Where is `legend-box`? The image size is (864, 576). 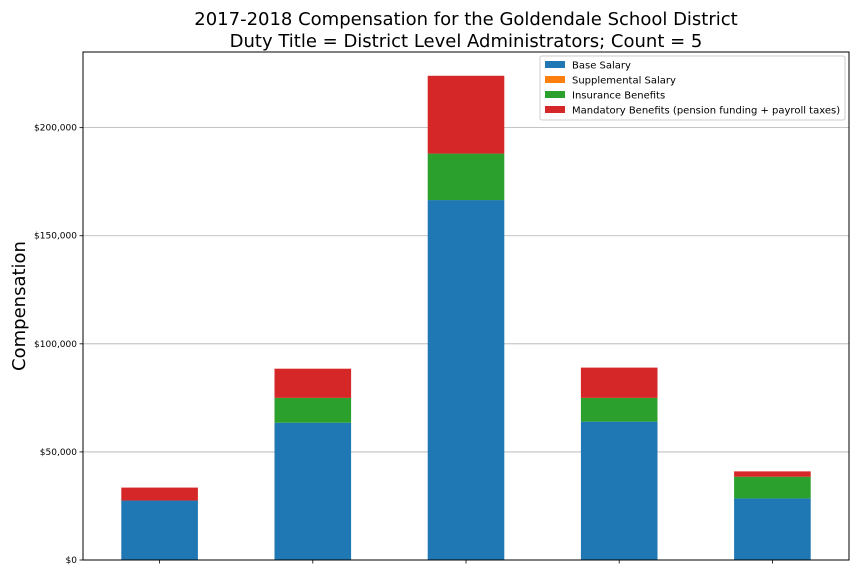 legend-box is located at coordinates (692, 88).